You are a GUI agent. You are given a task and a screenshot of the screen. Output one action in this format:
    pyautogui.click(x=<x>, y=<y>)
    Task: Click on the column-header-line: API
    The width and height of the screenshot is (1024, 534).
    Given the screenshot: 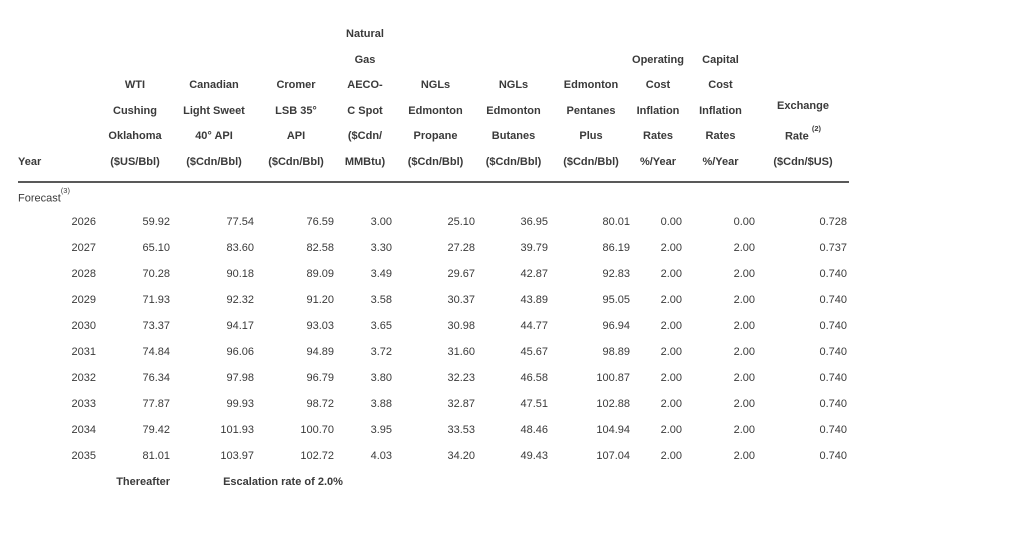 What is the action you would take?
    pyautogui.click(x=296, y=136)
    